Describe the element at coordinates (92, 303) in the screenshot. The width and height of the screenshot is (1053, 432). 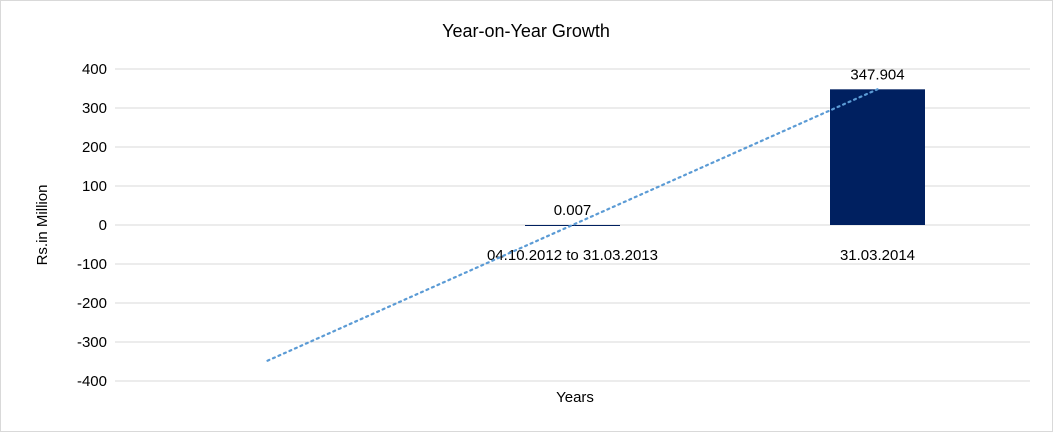
I see `y-tick-label: -200` at that location.